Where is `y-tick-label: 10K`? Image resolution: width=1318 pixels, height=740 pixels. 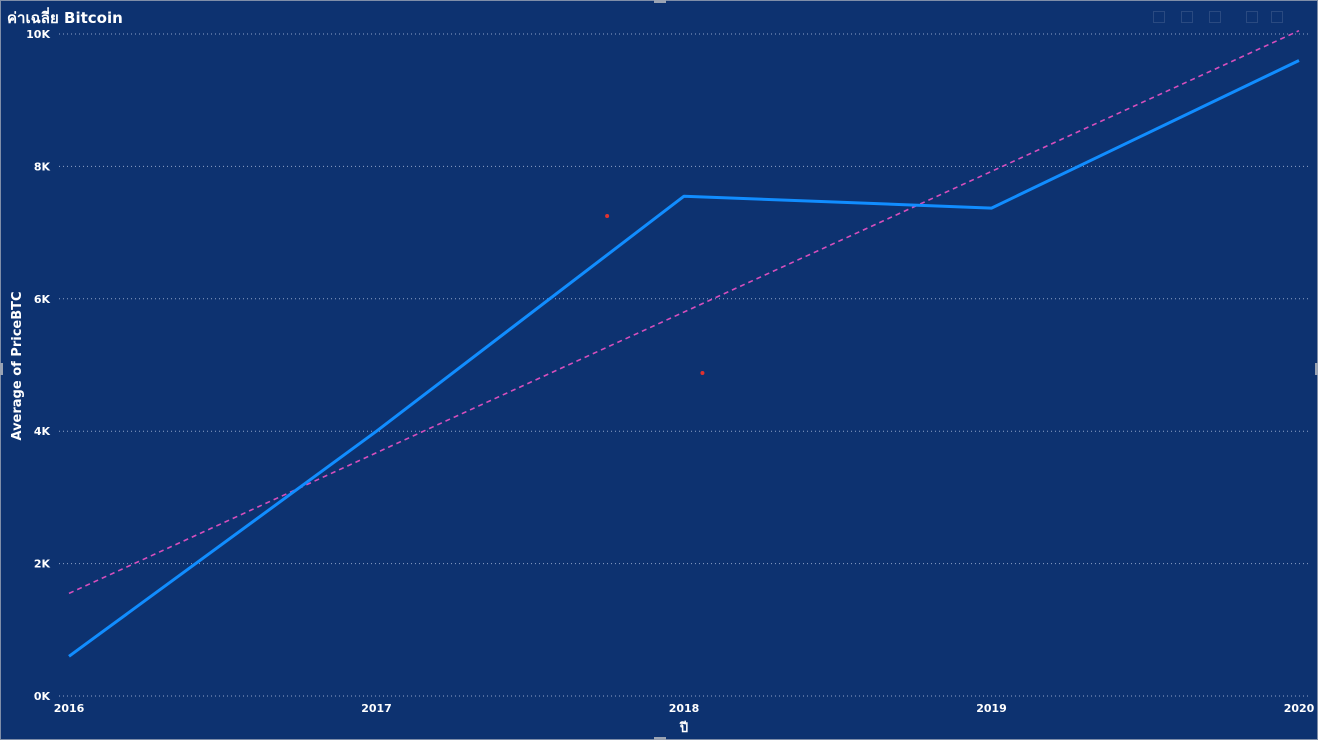 y-tick-label: 10K is located at coordinates (38, 34).